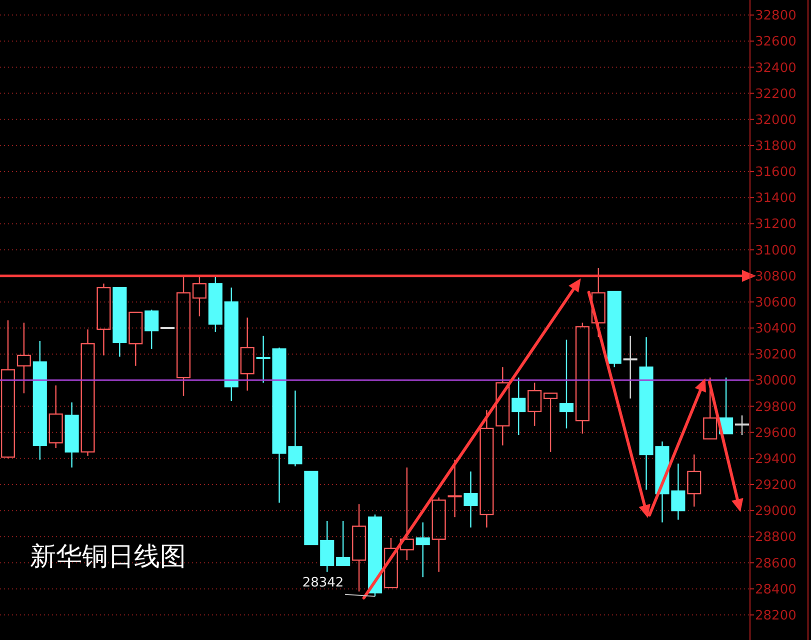 The height and width of the screenshot is (640, 811). What do you see at coordinates (775, 616) in the screenshot?
I see `y-tick-label: 28200` at bounding box center [775, 616].